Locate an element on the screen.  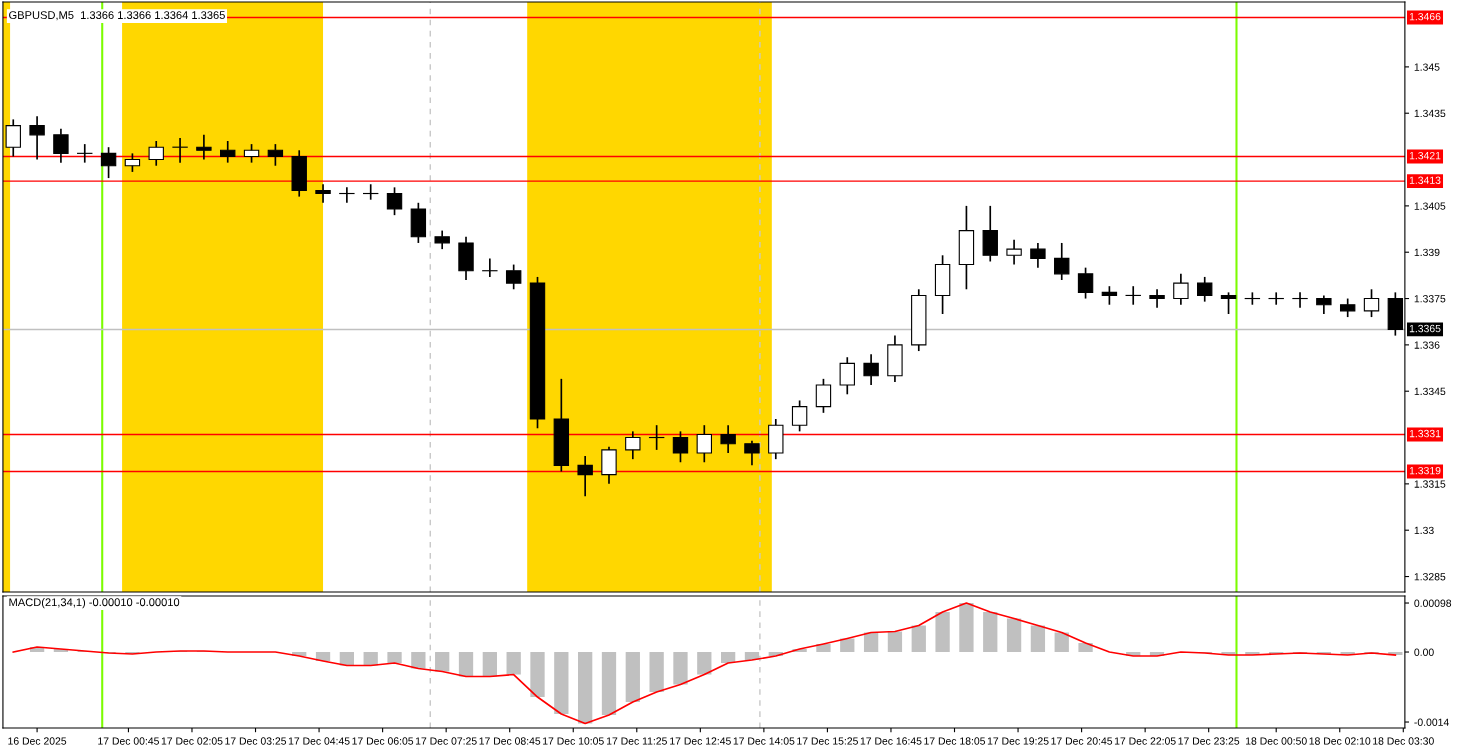
y-tick-label: 1.3375 is located at coordinates (1430, 299).